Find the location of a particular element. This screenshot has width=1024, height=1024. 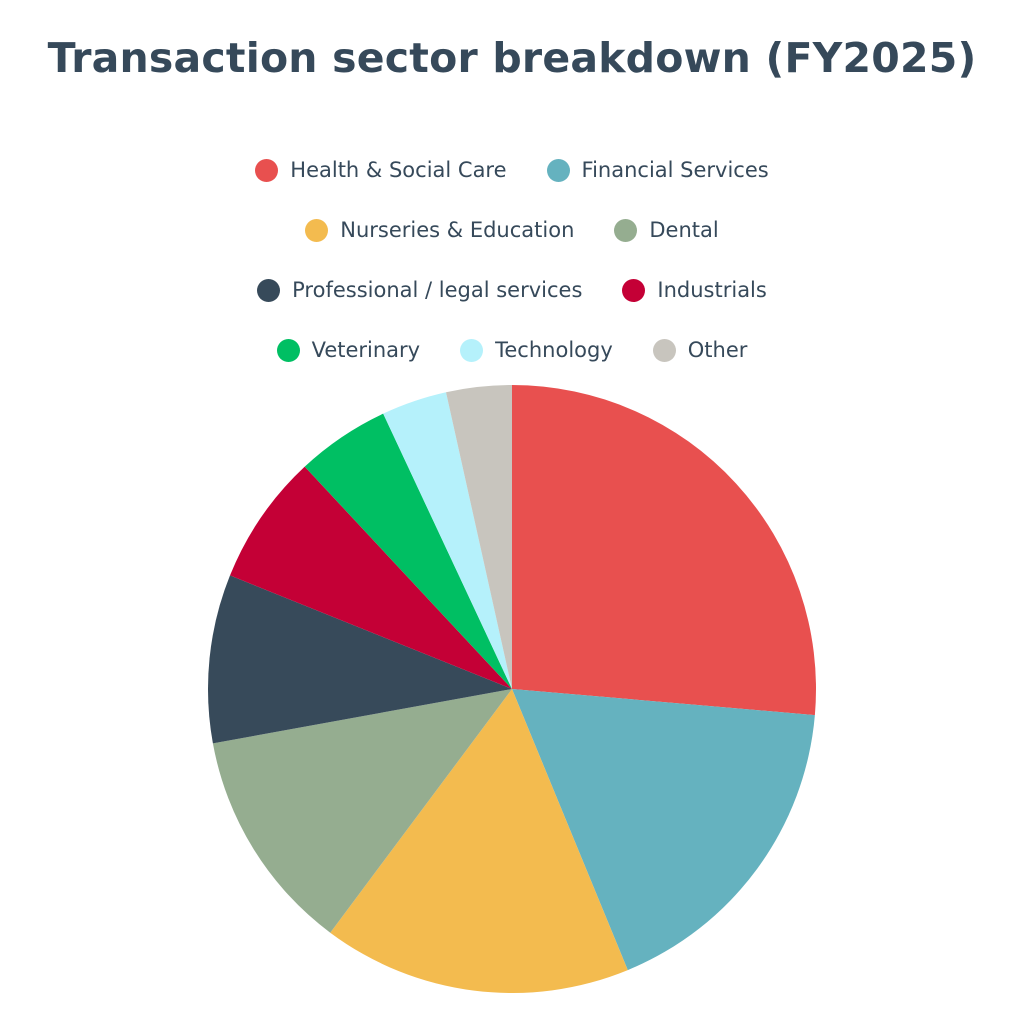

legend-label: Nurseries & Education is located at coordinates (457, 230).